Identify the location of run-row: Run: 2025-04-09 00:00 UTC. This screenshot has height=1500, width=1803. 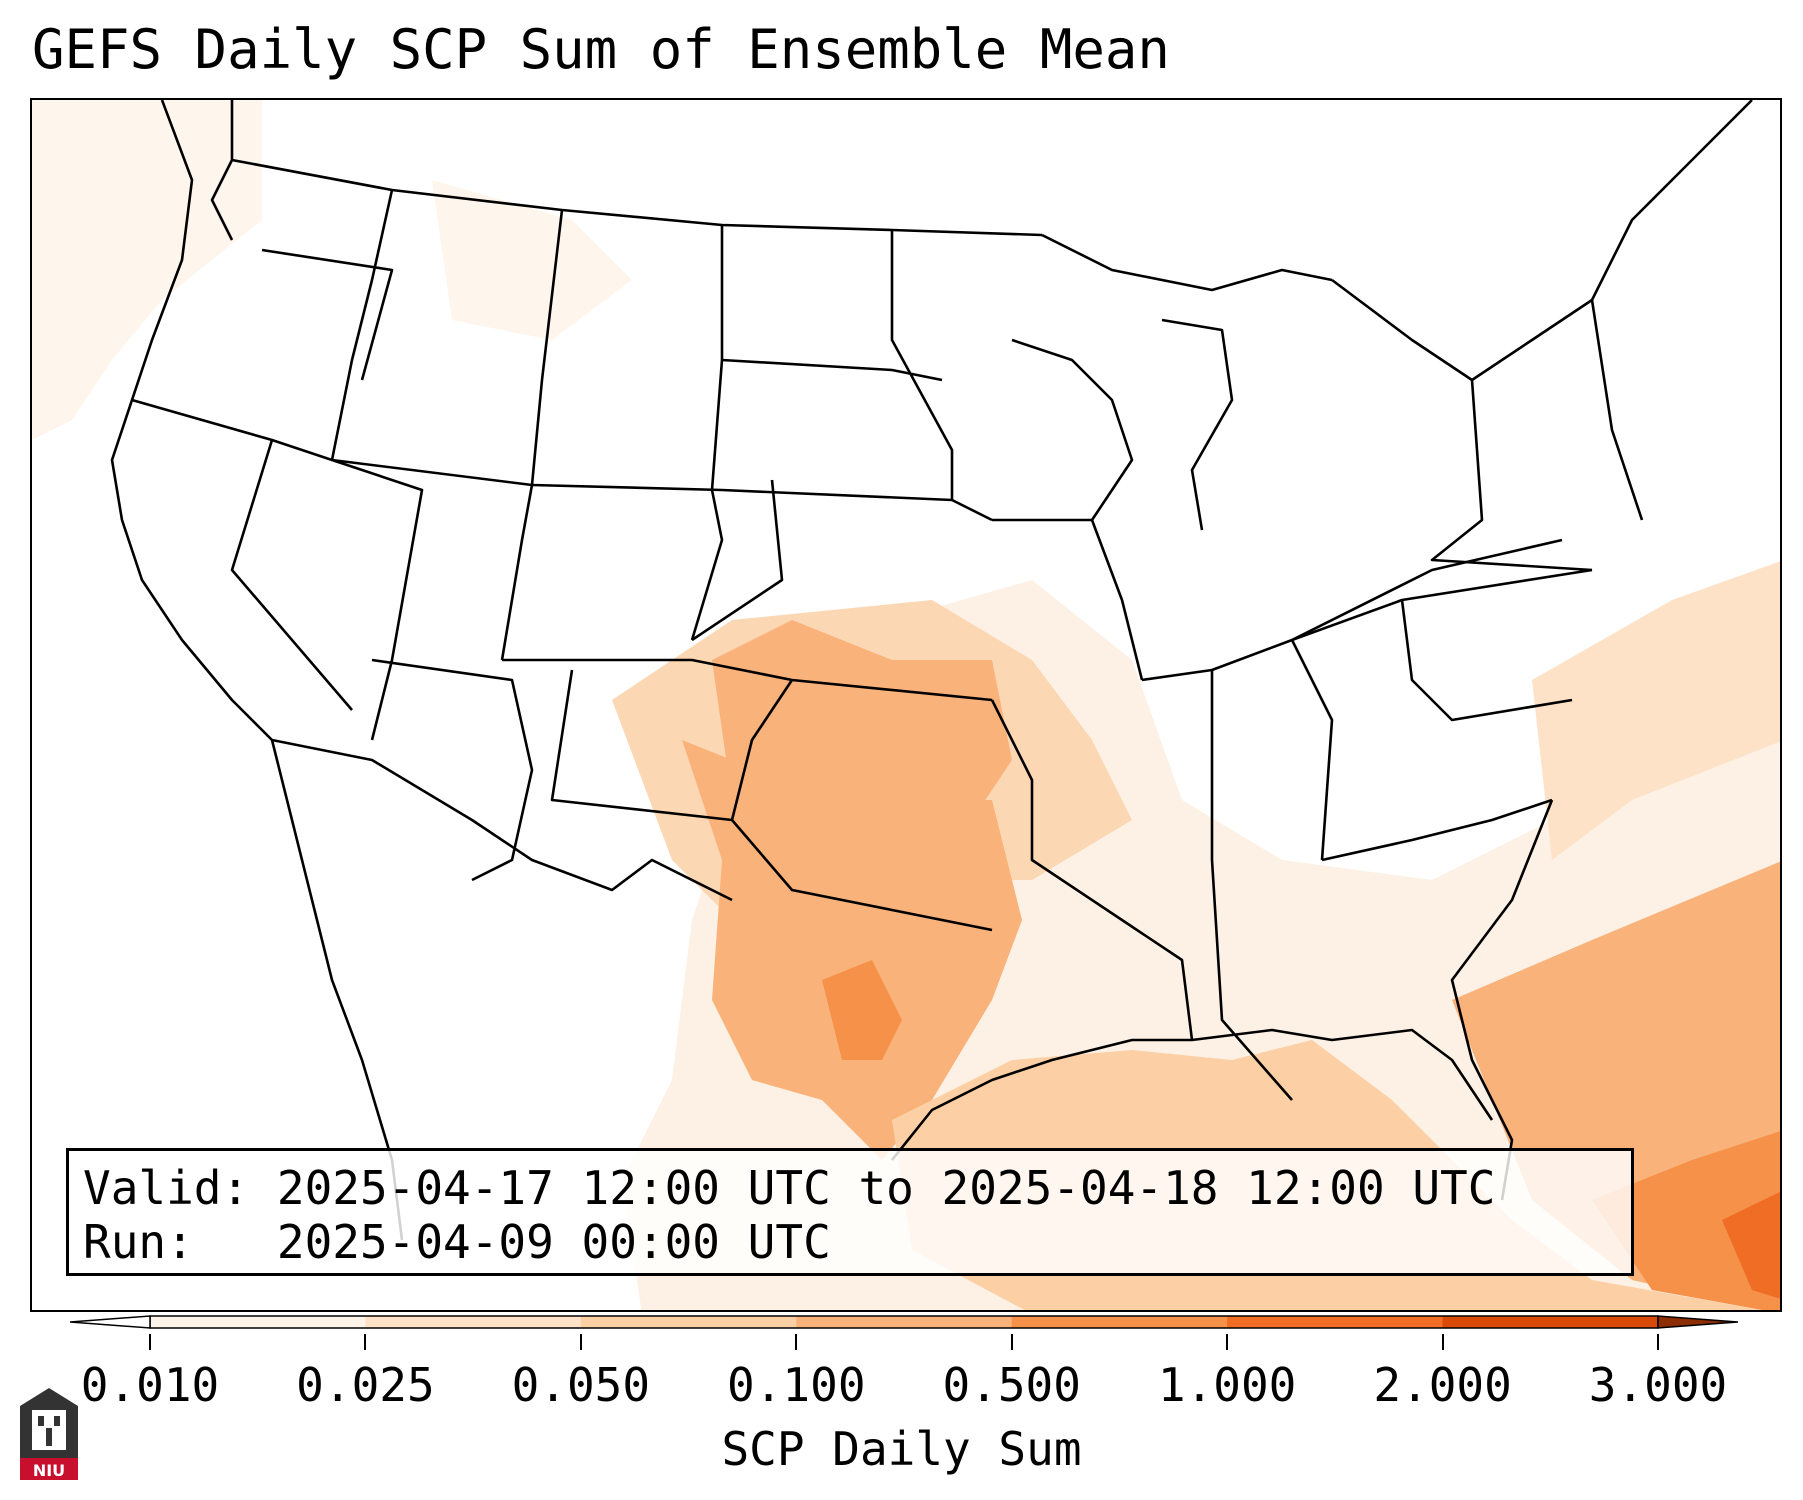
(457, 1242).